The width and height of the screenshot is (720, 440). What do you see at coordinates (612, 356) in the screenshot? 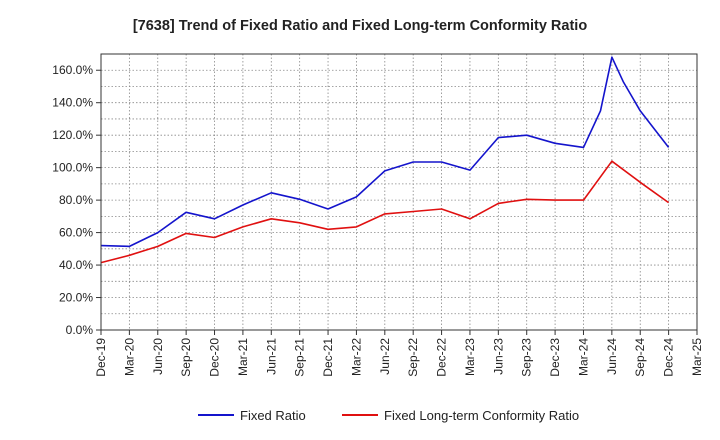
I see `x-tick-label: Jun-24` at bounding box center [612, 356].